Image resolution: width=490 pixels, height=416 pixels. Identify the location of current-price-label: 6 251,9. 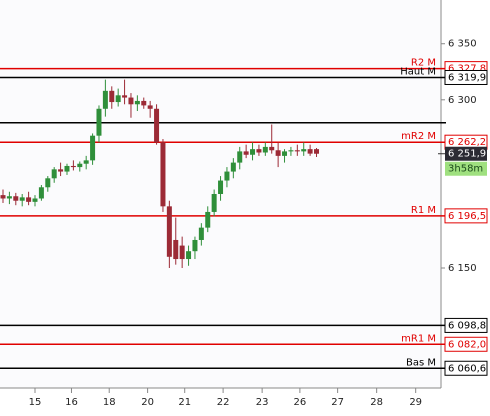
(467, 154).